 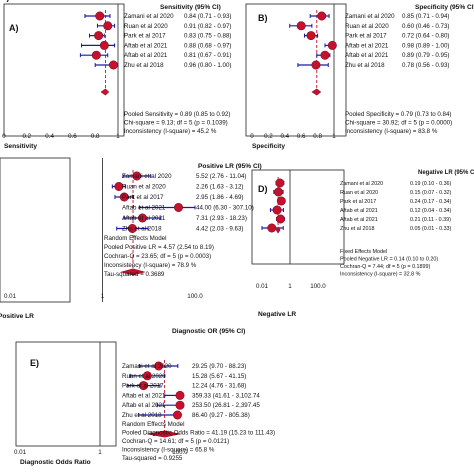 What do you see at coordinates (226, 405) in the screenshot?
I see `study-estimate-ci: 253.50 (26.81 - 2,397.45` at bounding box center [226, 405].